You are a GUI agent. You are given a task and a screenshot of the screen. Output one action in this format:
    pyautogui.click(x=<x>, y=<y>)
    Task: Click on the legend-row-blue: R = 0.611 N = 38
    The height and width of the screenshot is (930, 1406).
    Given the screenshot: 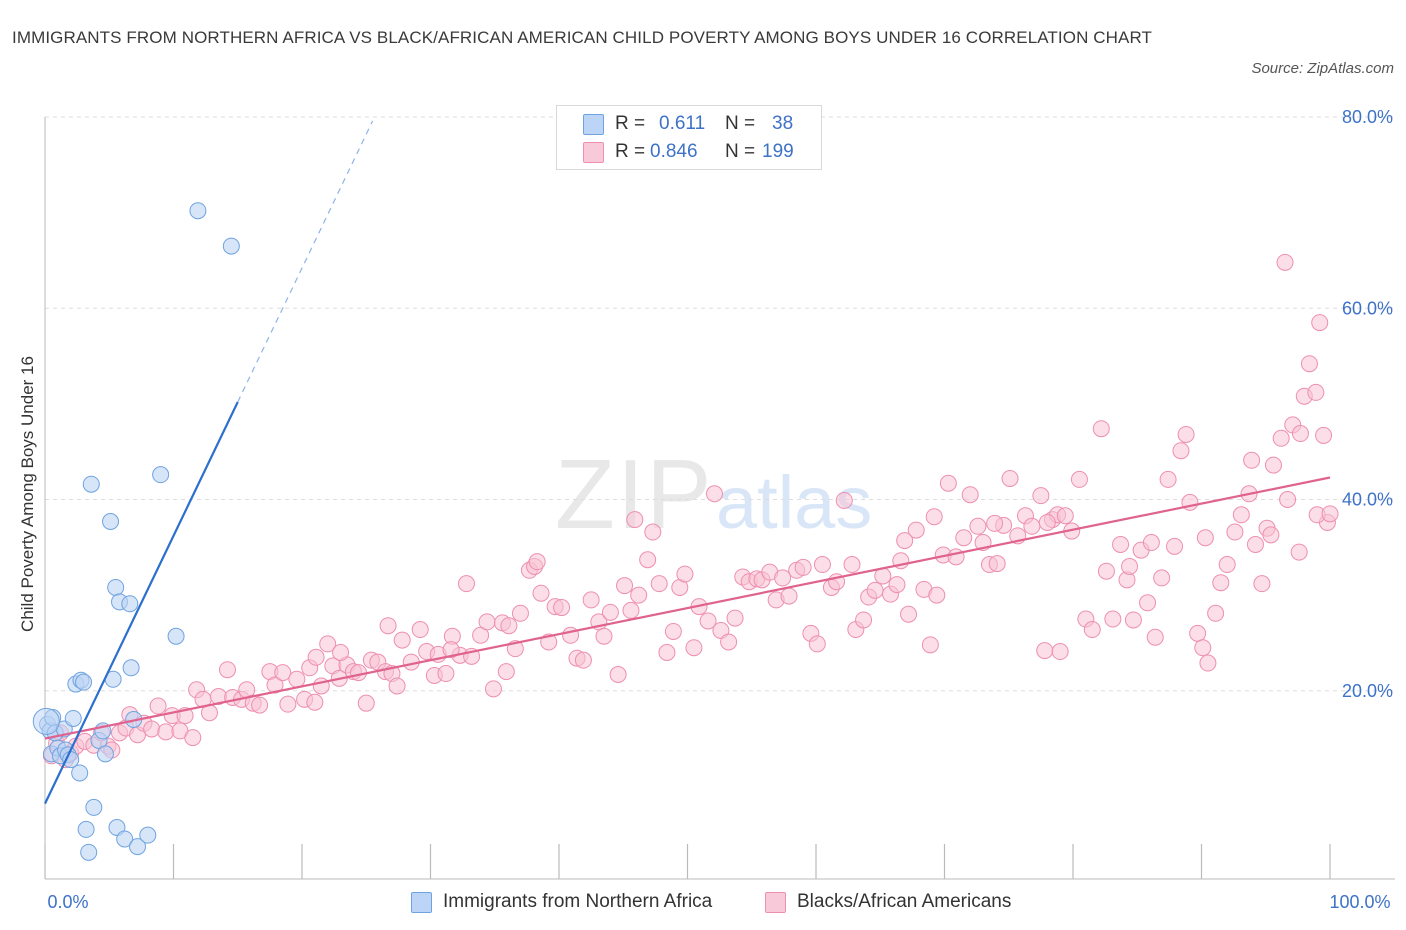 What is the action you would take?
    pyautogui.click(x=689, y=124)
    